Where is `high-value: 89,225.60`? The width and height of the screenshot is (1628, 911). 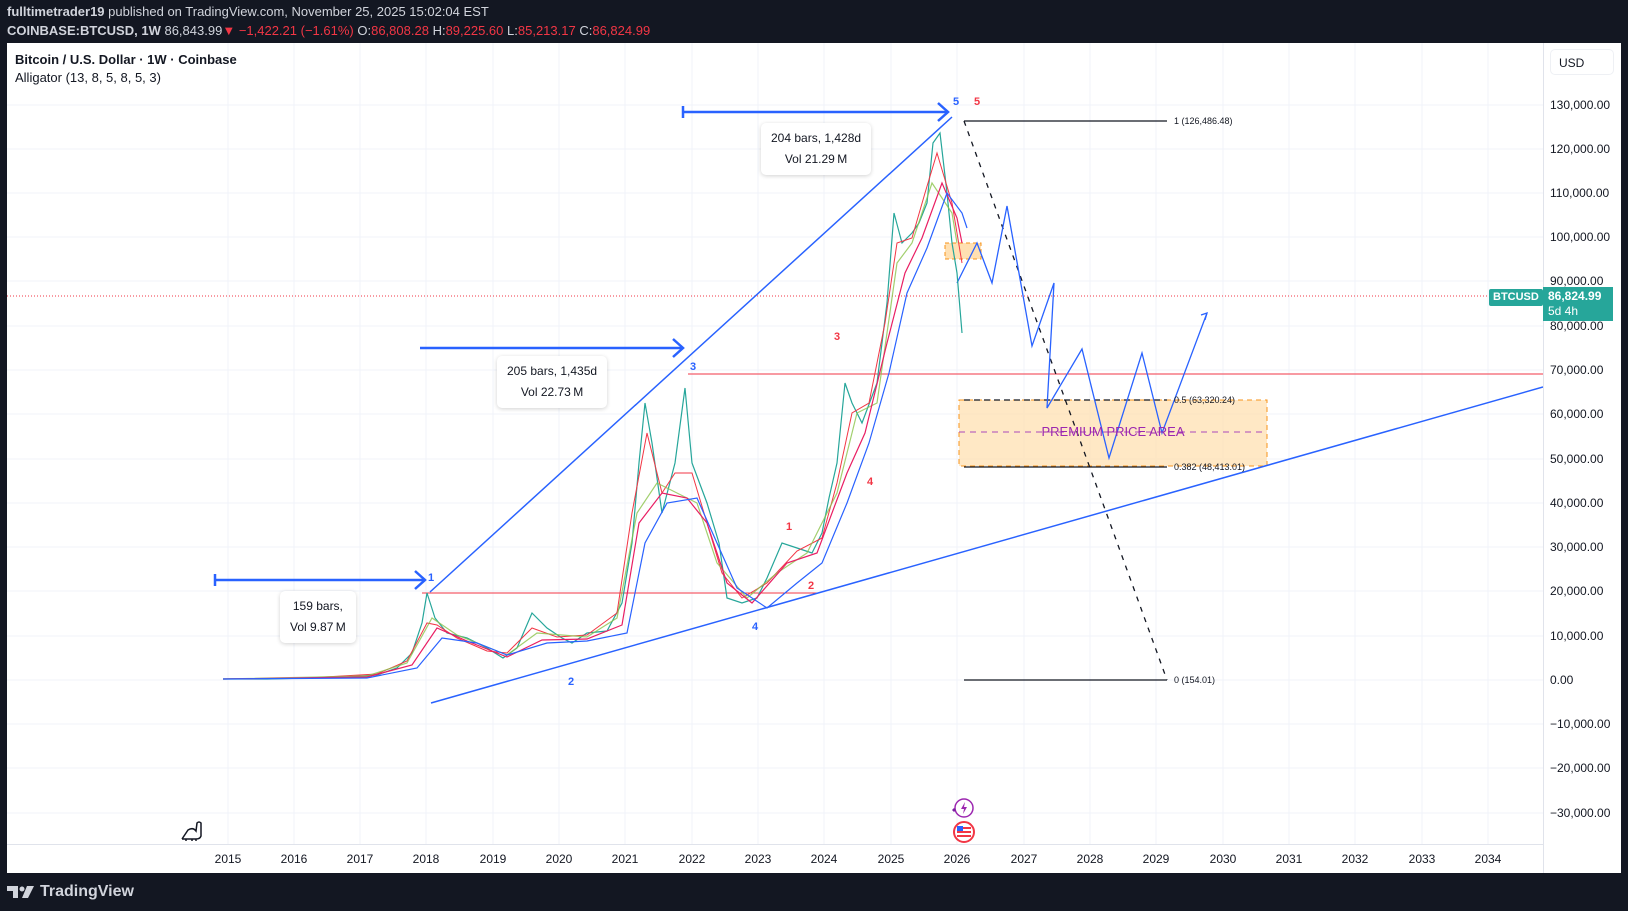
high-value: 89,225.60 is located at coordinates (474, 30).